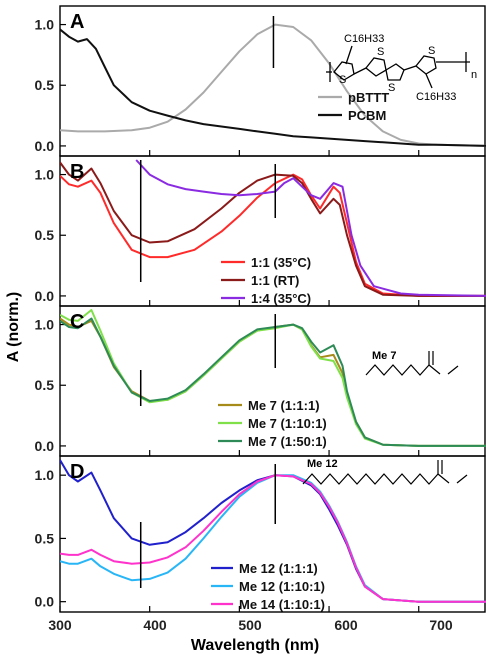 This screenshot has height=654, width=486. What do you see at coordinates (155, 625) in the screenshot?
I see `x-tick-label: 400` at bounding box center [155, 625].